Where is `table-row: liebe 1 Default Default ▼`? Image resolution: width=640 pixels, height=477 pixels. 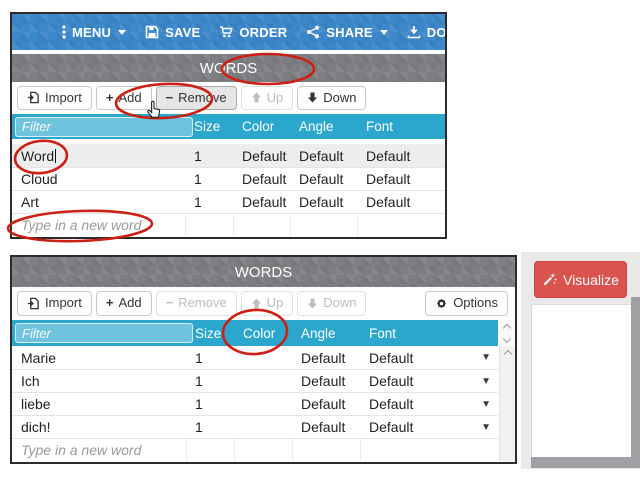 table-row: liebe 1 Default Default ▼ is located at coordinates (255, 403).